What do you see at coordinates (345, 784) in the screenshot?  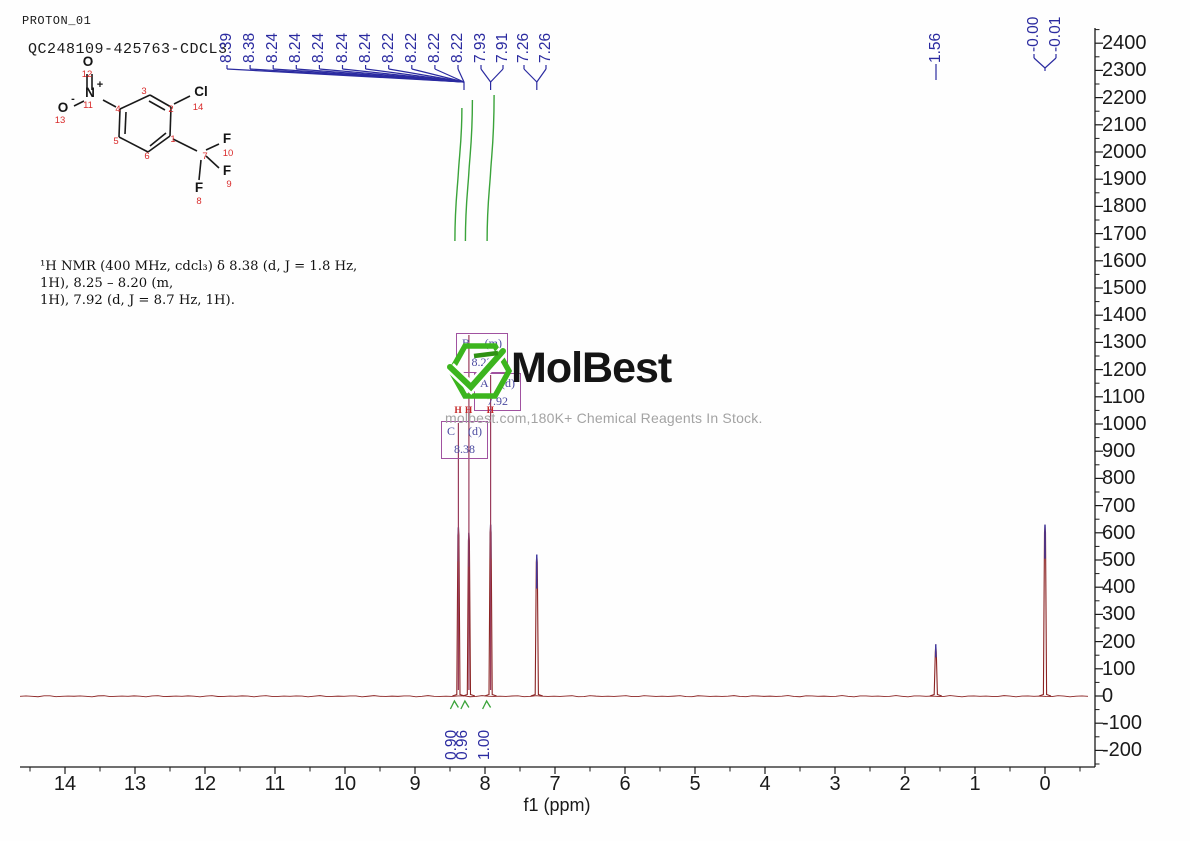 I see `x-tick-label: 10` at bounding box center [345, 784].